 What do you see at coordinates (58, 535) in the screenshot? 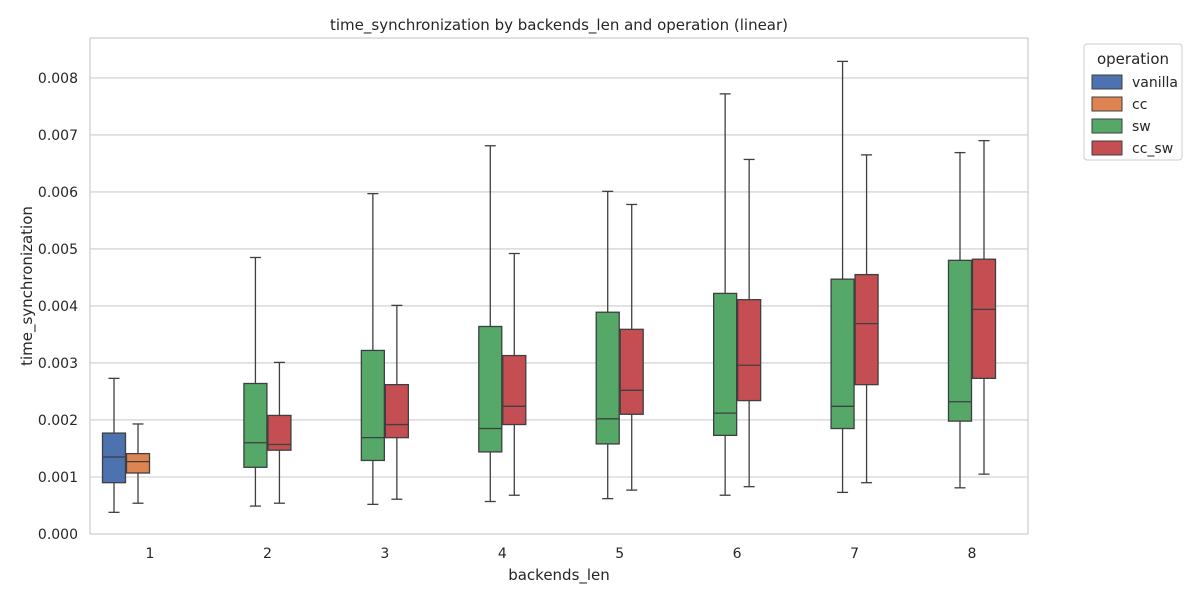
I see `y-tick-label: 0.000` at bounding box center [58, 535].